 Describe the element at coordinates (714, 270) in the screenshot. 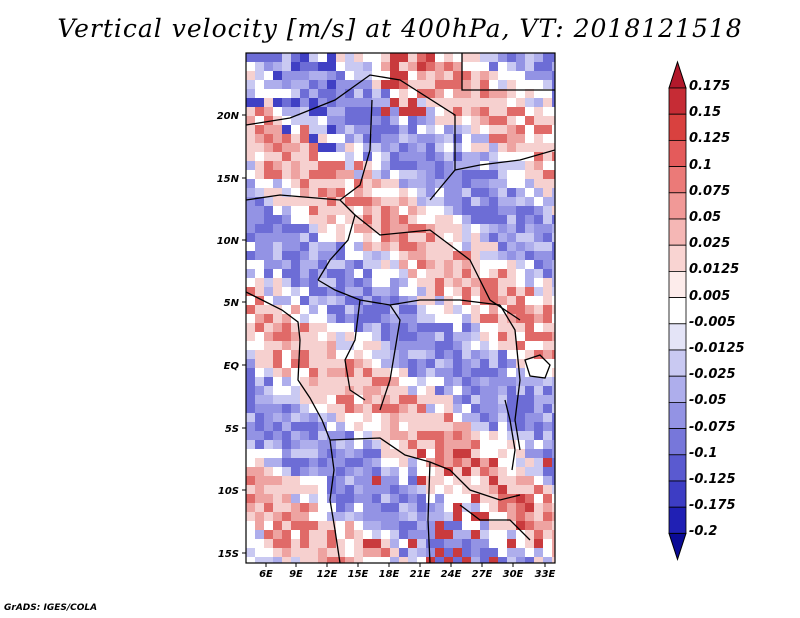

I see `colorbar-label: 0.0125` at that location.